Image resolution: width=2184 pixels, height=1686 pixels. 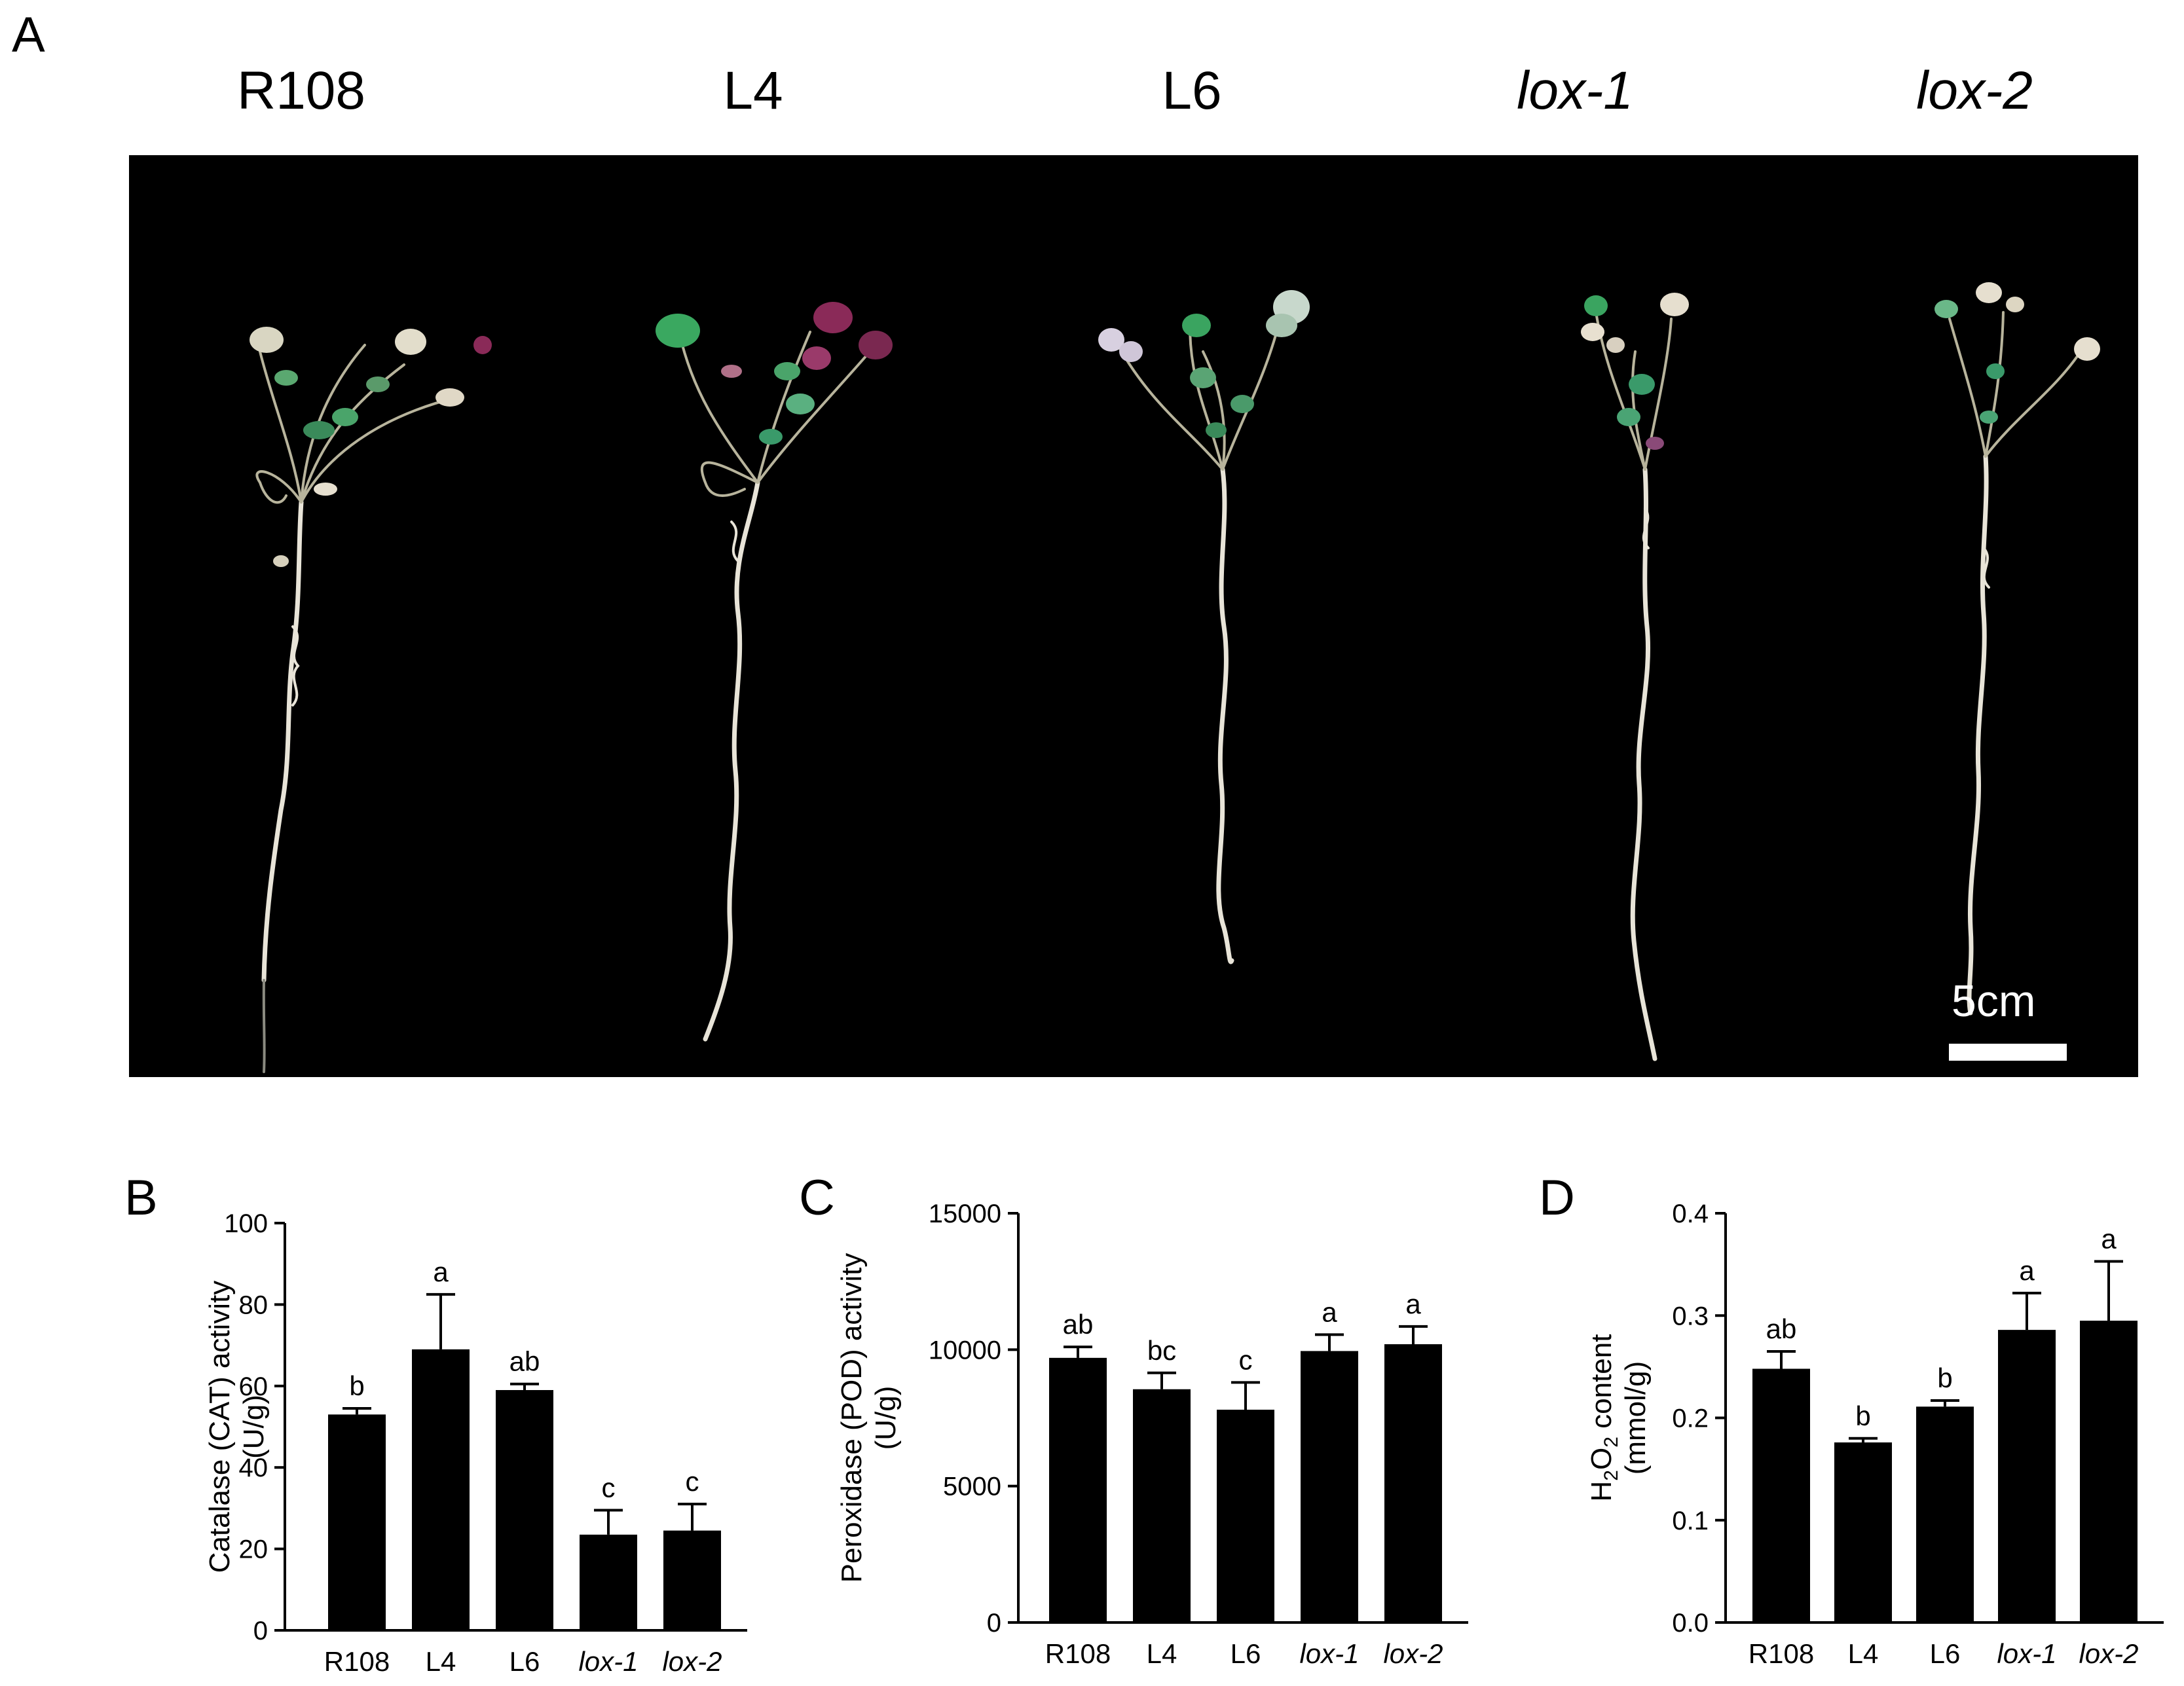 What do you see at coordinates (246, 1223) in the screenshot?
I see `y-tick-label: 100` at bounding box center [246, 1223].